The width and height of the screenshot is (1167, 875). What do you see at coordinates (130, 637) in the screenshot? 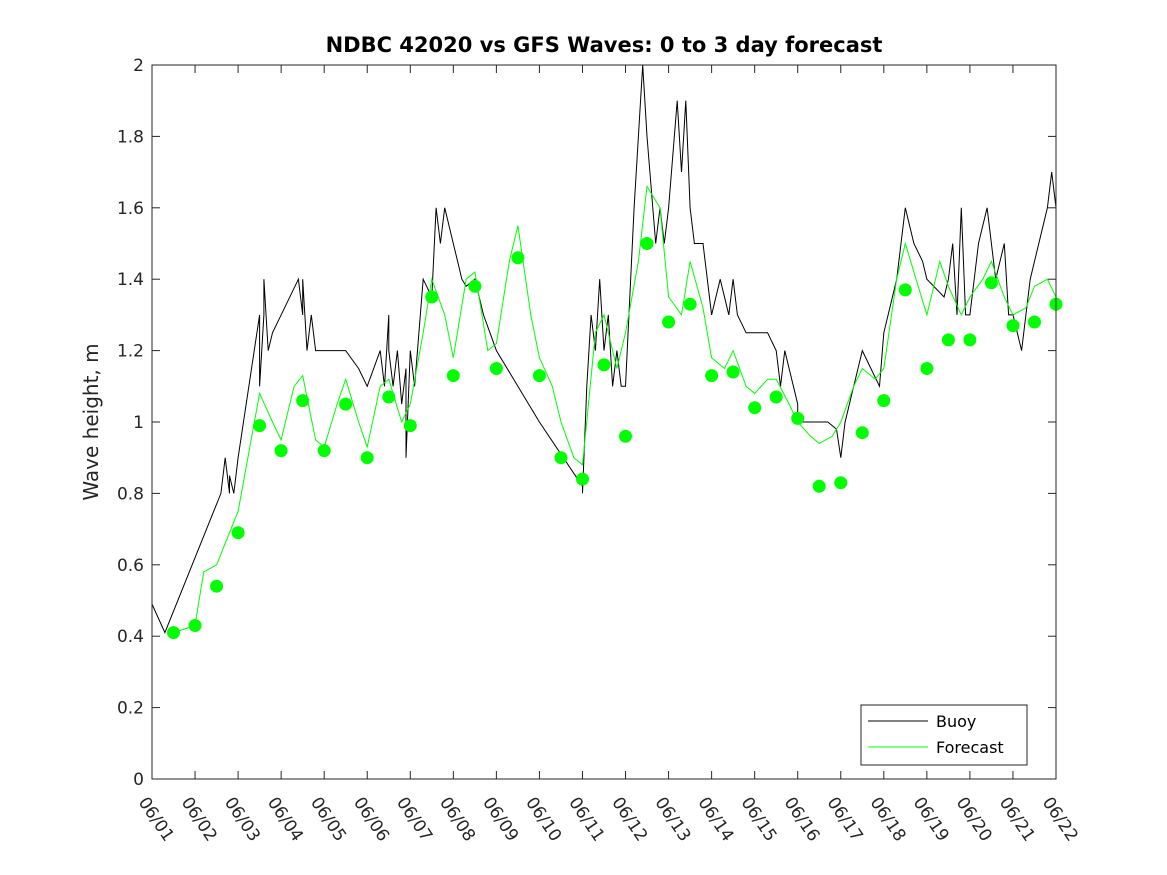
I see `y-tick-label: 0.4` at bounding box center [130, 637].